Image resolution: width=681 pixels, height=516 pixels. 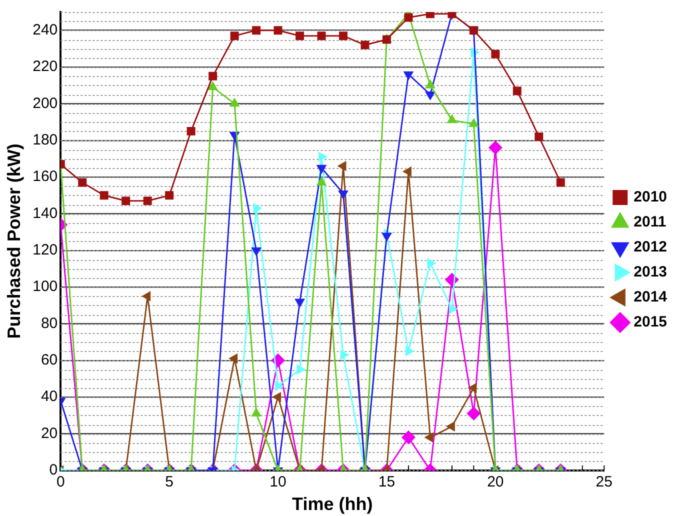 What do you see at coordinates (45, 139) in the screenshot?
I see `y-tick-label: 180` at bounding box center [45, 139].